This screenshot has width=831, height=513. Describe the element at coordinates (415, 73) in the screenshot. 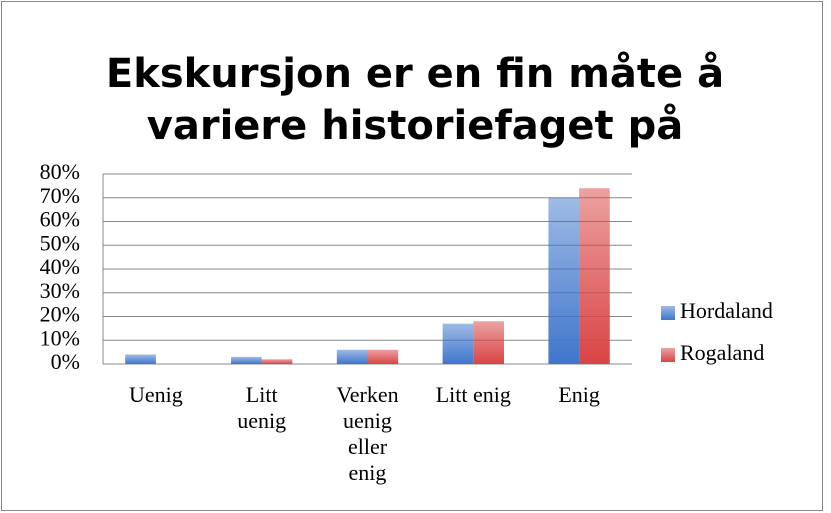

I see `title-line: Ekskursjon er en fin måte å` at that location.